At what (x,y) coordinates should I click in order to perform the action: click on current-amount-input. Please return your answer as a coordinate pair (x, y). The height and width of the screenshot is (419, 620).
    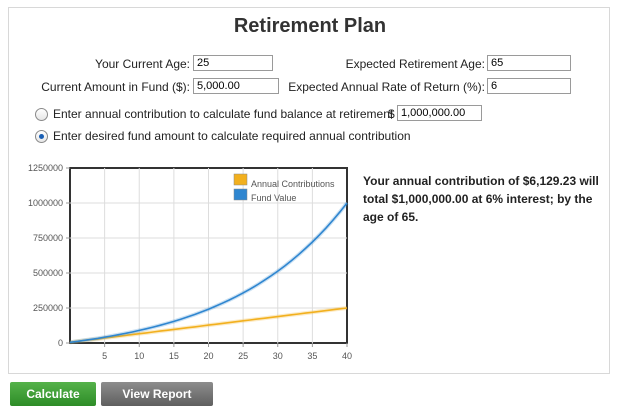
    Looking at the image, I should click on (236, 86).